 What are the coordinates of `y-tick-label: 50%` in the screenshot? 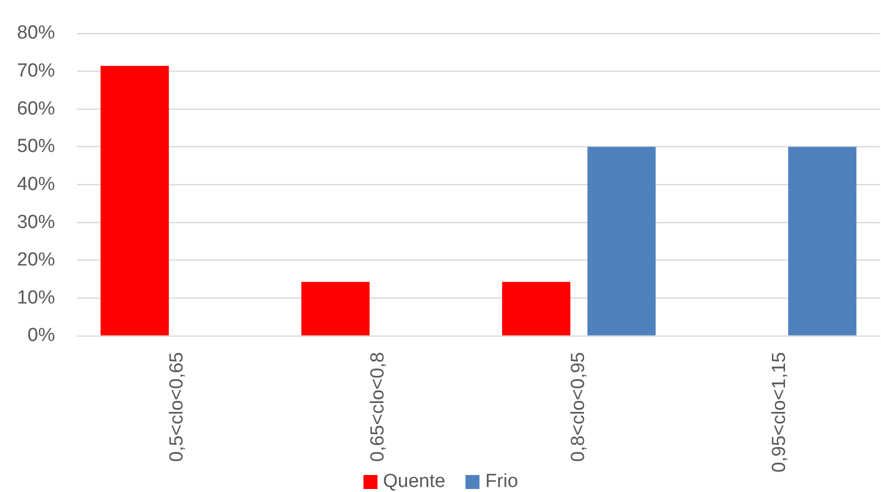 It's located at (36, 147).